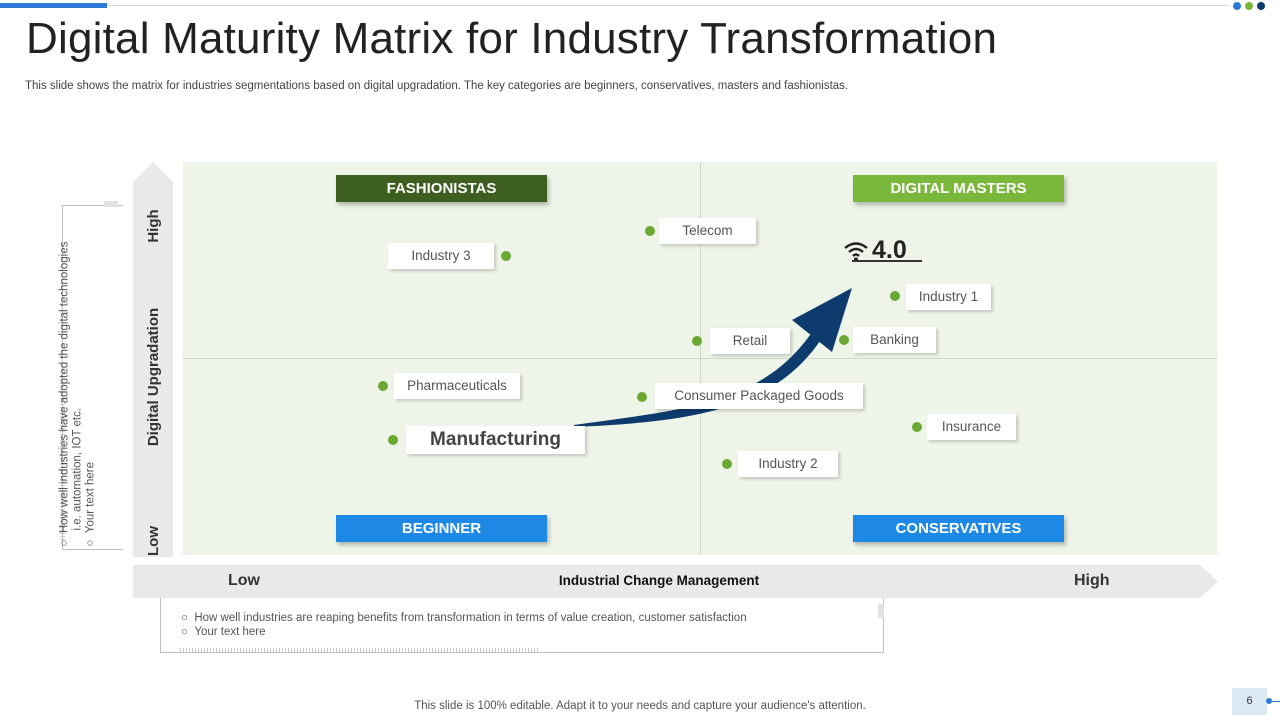  What do you see at coordinates (393, 440) in the screenshot?
I see `manufacturing-dot` at bounding box center [393, 440].